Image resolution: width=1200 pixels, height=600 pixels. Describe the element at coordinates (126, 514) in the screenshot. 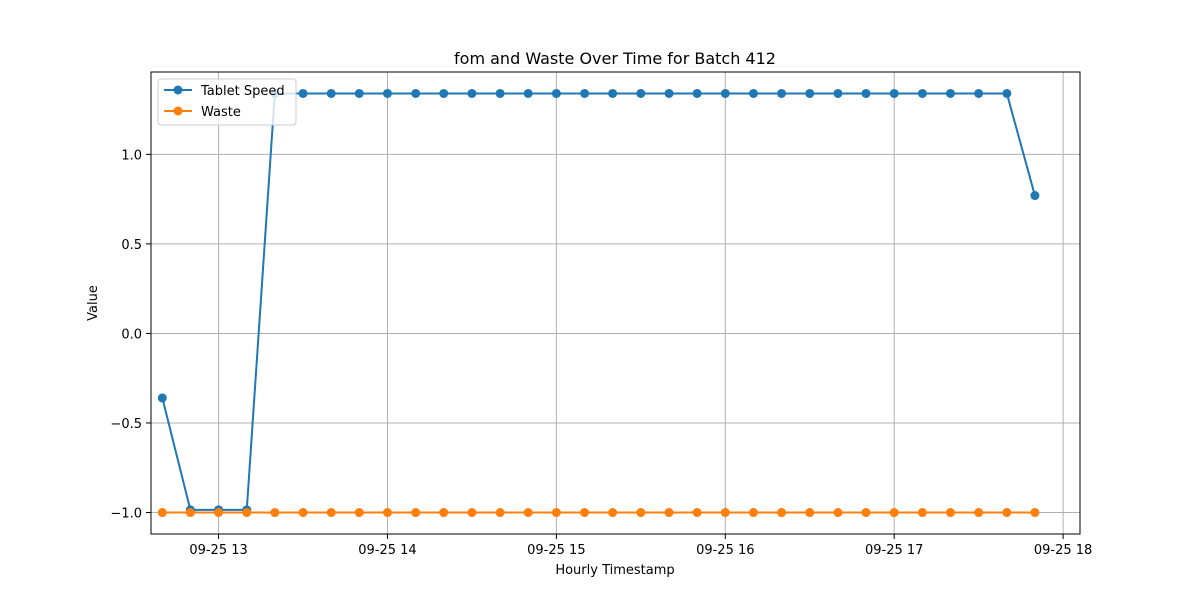

I see `y-tick-label: −1.0` at that location.